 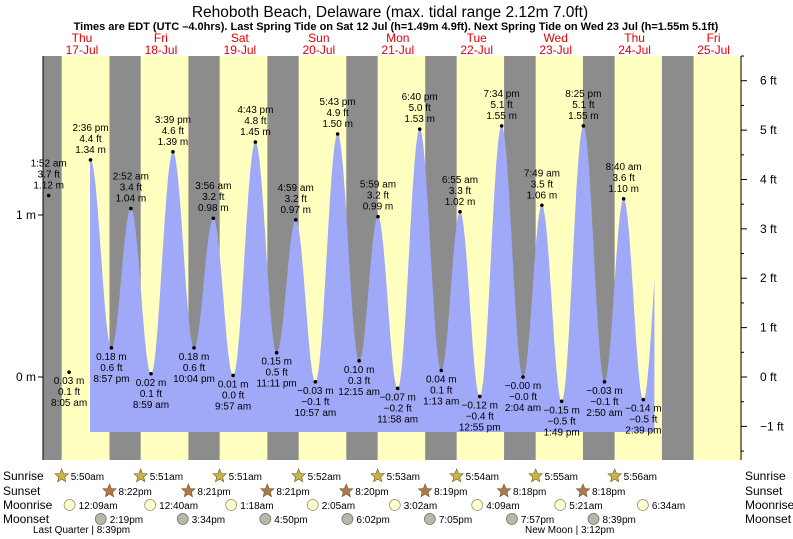 I want to click on tide-meter-label: −0.07 m, so click(x=397, y=397).